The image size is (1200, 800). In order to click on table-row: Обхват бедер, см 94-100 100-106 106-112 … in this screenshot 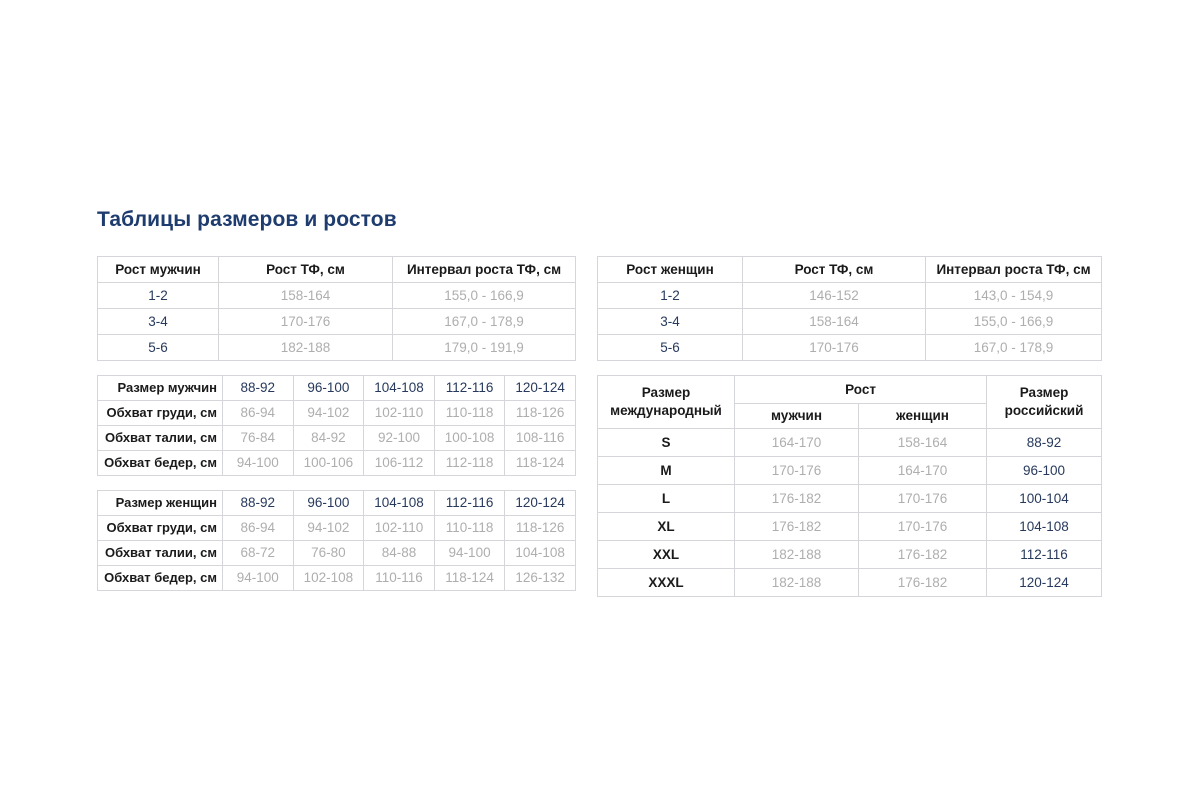, I will do `click(336, 463)`.